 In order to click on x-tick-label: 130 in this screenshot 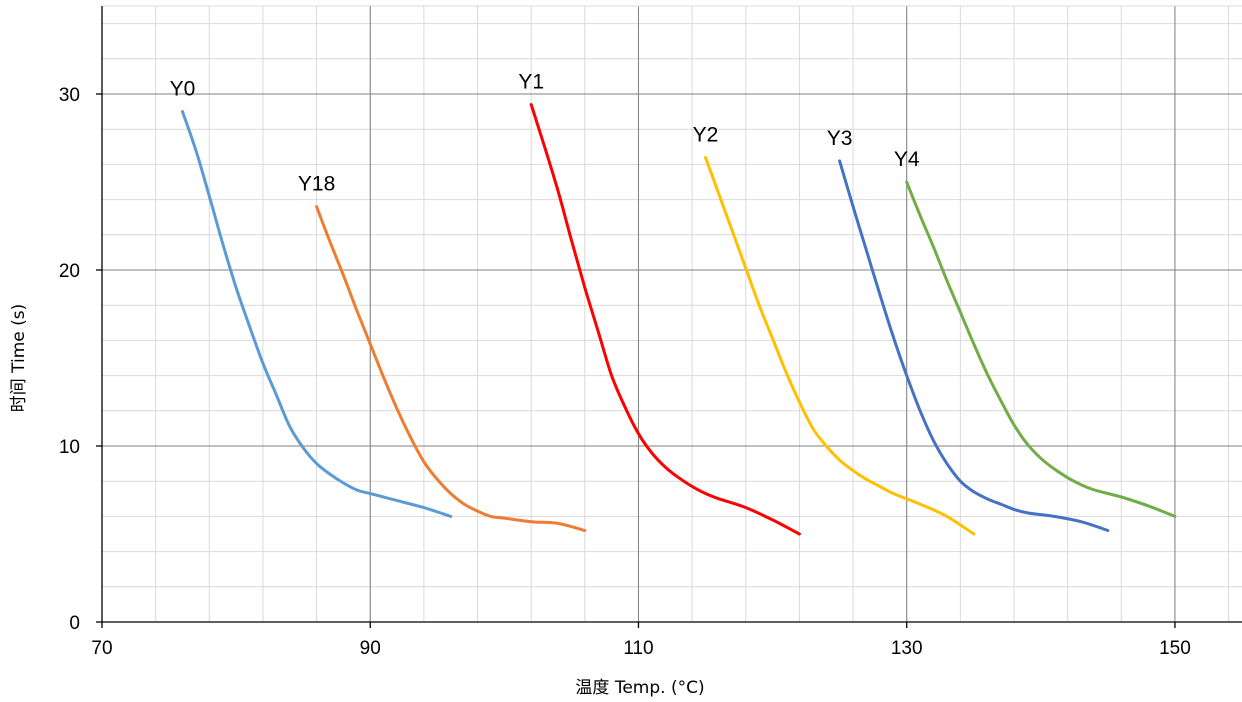, I will do `click(907, 648)`.